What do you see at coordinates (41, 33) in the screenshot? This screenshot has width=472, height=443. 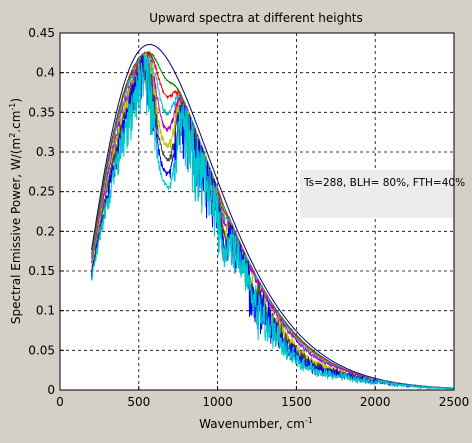 I see `y-tick-label: 0.45` at bounding box center [41, 33].